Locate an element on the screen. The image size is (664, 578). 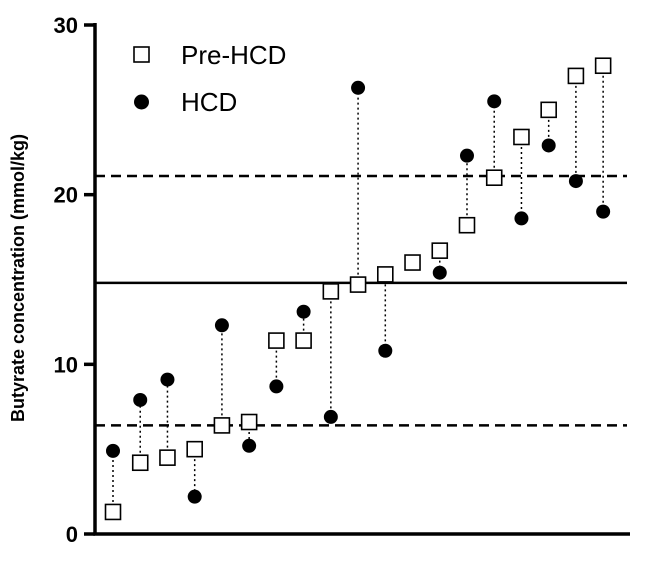
y-tick-label: 20 is located at coordinates (66, 195).